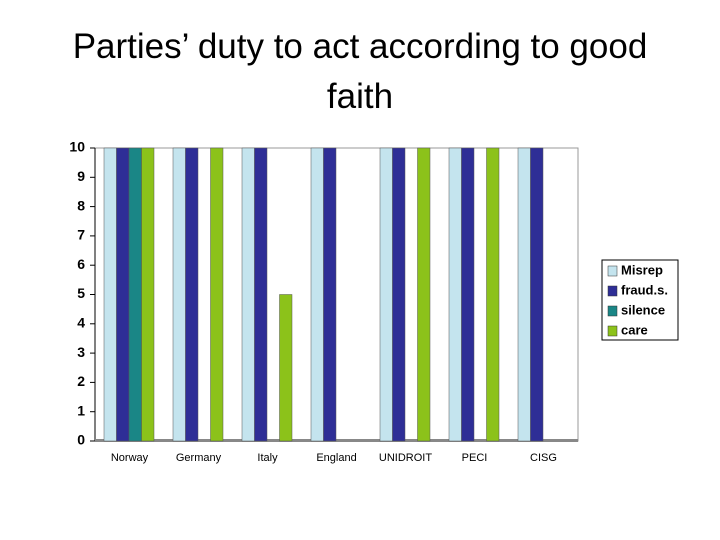 The width and height of the screenshot is (720, 540). Describe the element at coordinates (199, 458) in the screenshot. I see `x-tick-label: Germany` at that location.